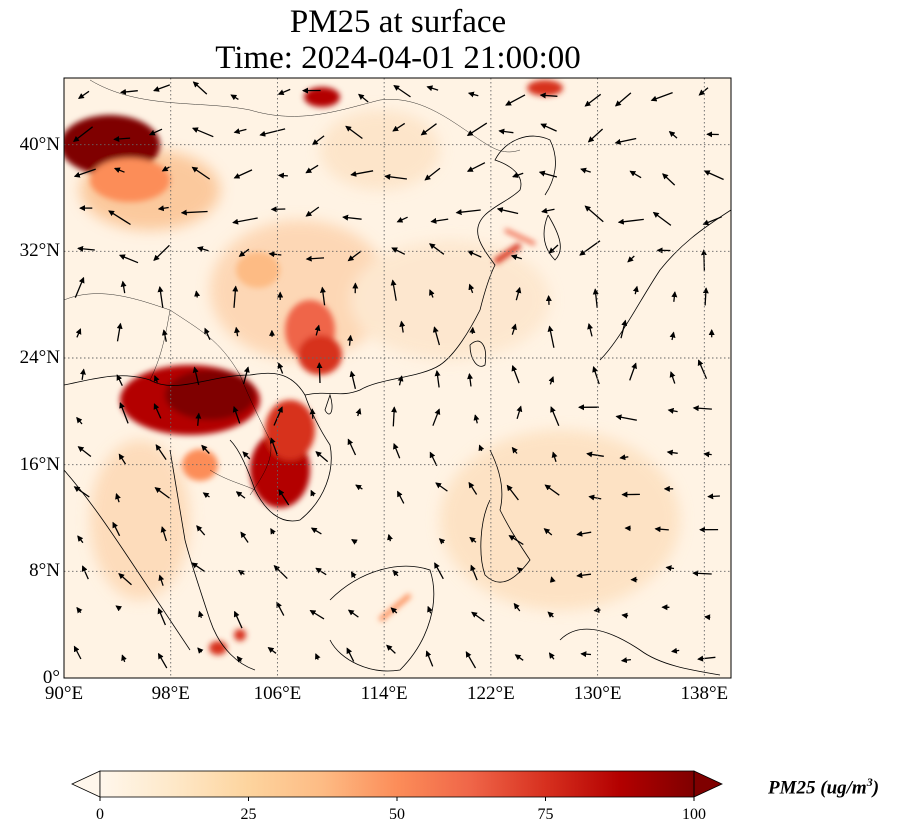 Image resolution: width=905 pixels, height=836 pixels. What do you see at coordinates (170, 693) in the screenshot?
I see `lon-tick-98: 98°E` at bounding box center [170, 693].